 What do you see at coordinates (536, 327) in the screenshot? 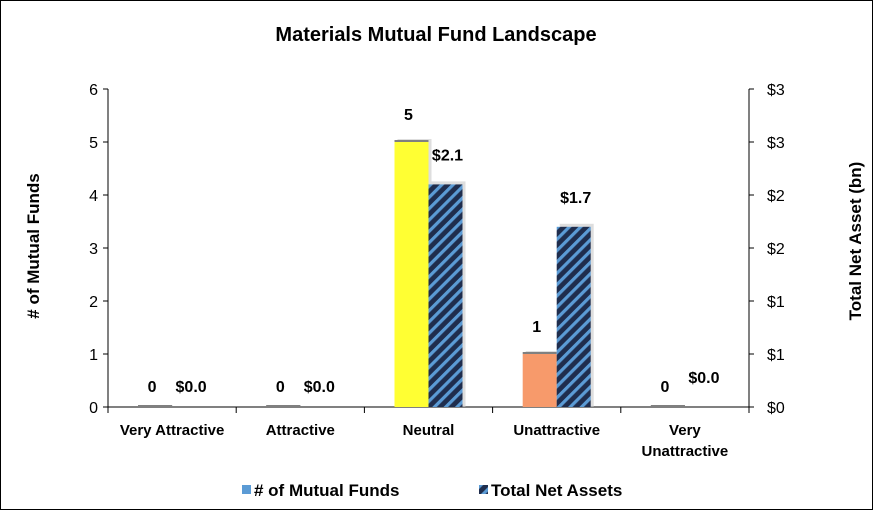
I see `data-label-funds: 1` at bounding box center [536, 327].